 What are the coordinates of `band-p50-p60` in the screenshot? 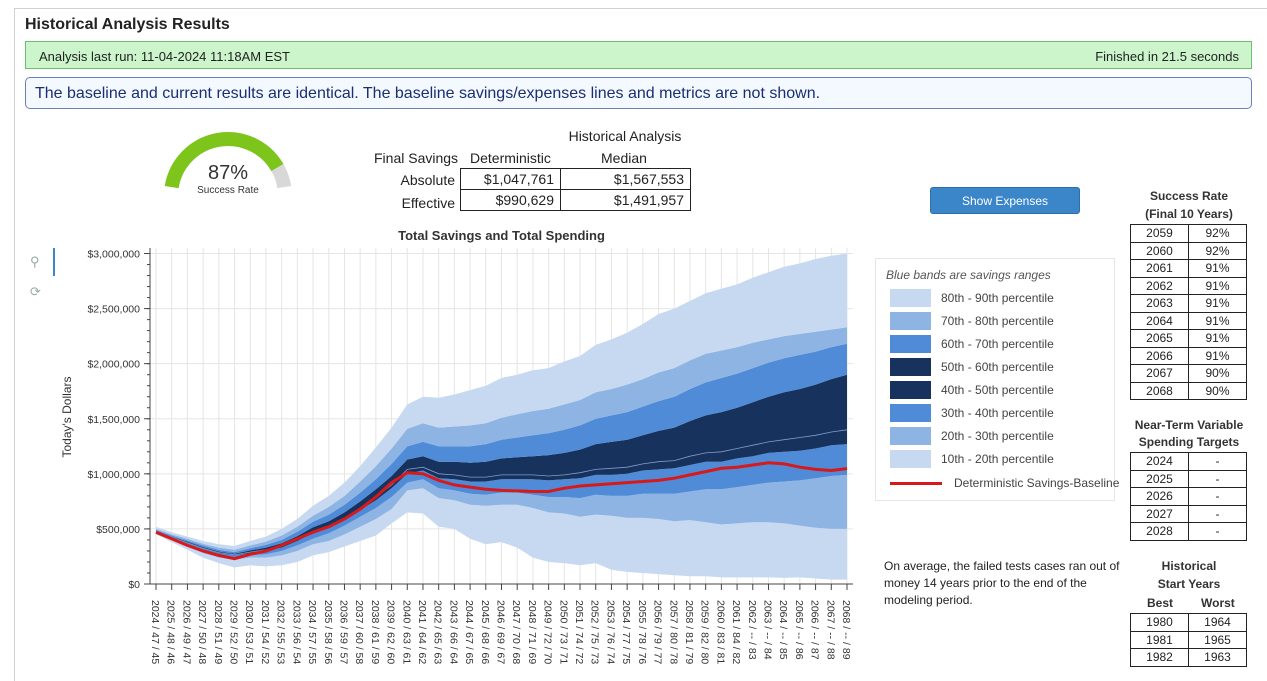 It's located at (501, 464).